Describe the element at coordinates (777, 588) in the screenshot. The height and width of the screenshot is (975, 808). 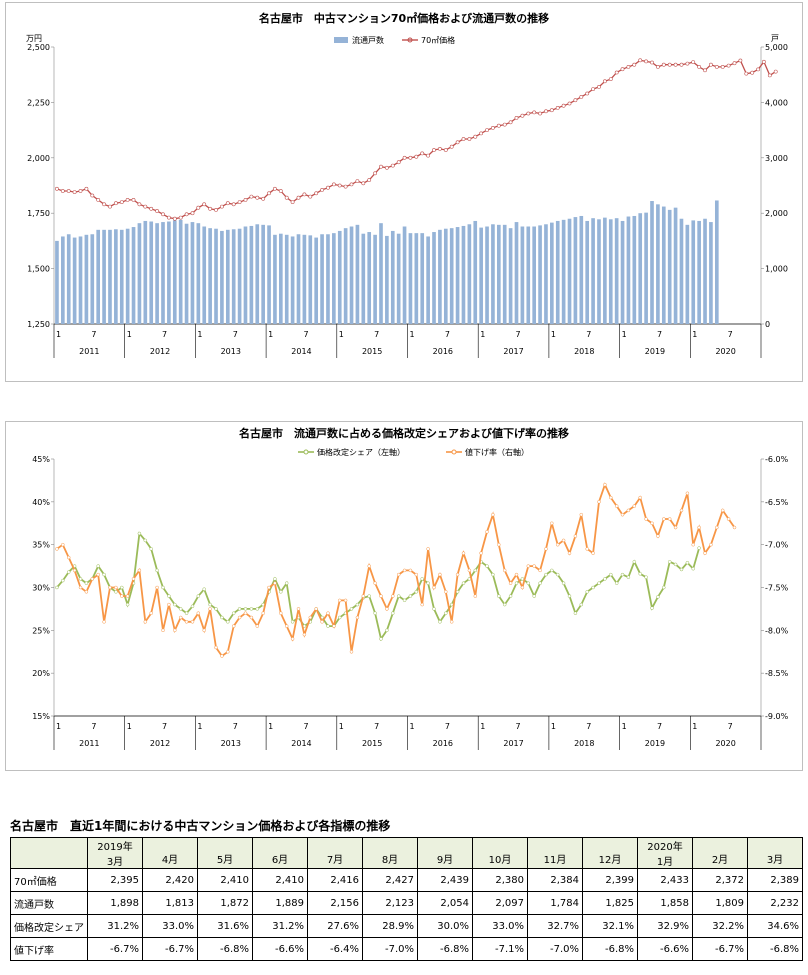
I see `right-tick-label: -7.5%` at that location.